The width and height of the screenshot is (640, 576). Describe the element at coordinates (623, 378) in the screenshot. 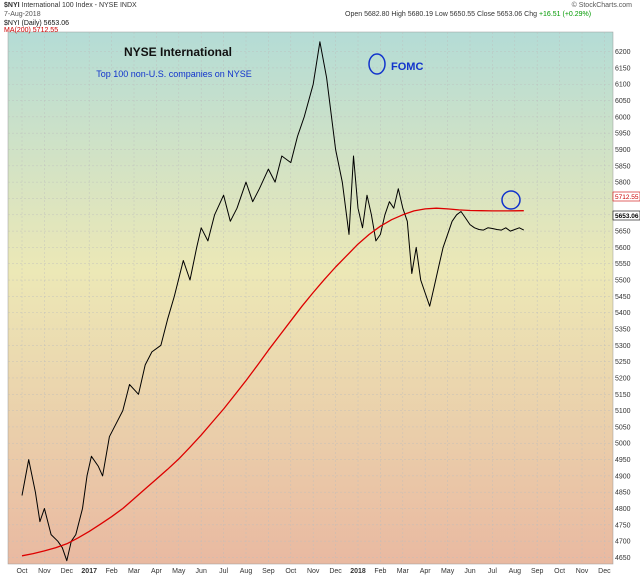

I see `y-tick-label: 5200` at that location.